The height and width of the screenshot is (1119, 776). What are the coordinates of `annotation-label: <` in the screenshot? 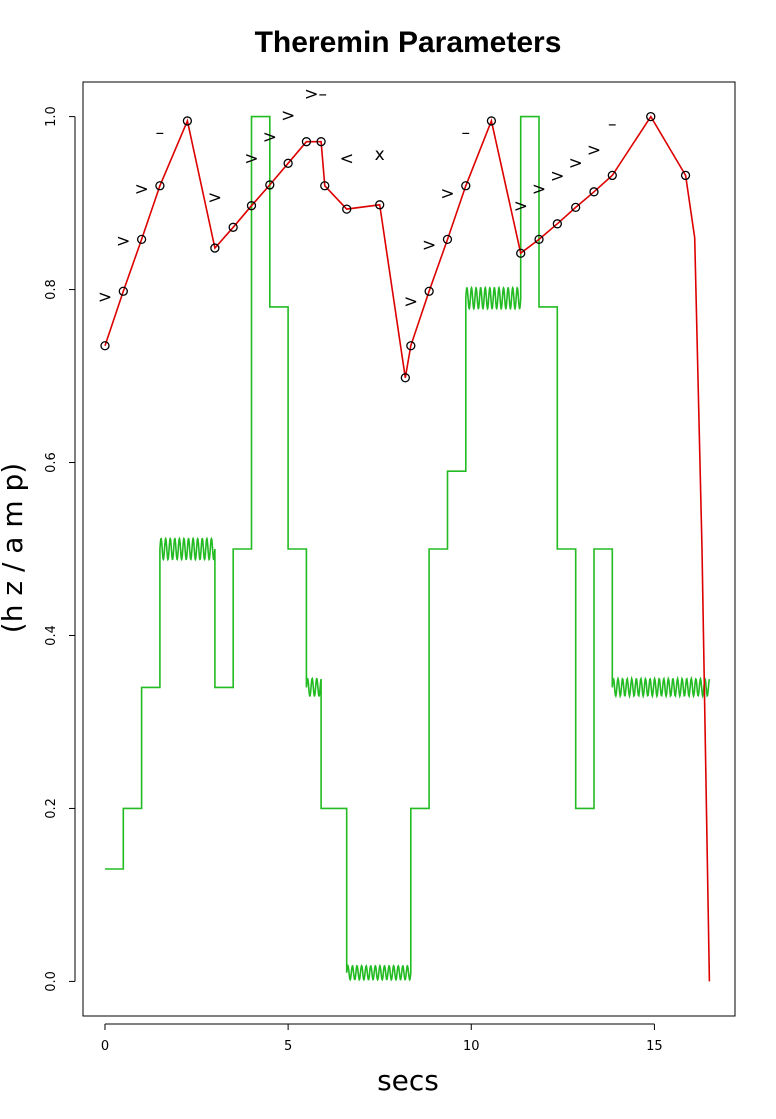 It's located at (347, 159).